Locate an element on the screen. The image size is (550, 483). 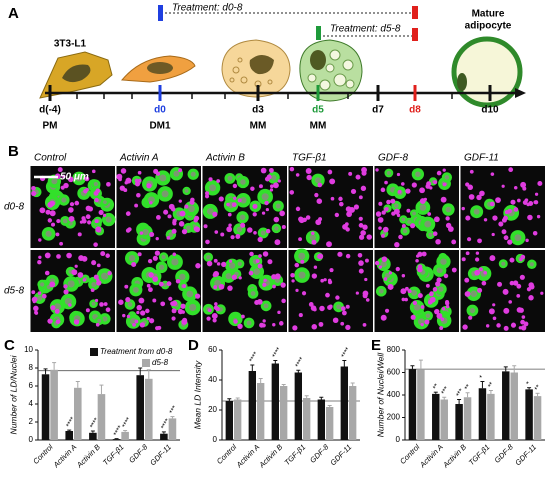
legend-label: Treatment from d0-8 is located at coordinates (136, 351).